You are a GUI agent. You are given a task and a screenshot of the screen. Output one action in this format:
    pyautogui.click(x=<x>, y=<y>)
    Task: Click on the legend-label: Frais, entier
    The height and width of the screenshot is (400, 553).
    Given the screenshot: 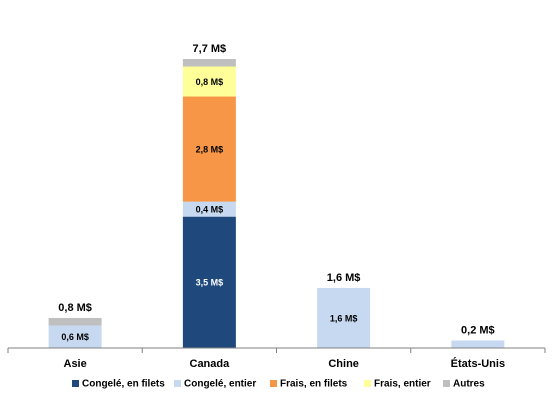 What is the action you would take?
    pyautogui.click(x=402, y=384)
    